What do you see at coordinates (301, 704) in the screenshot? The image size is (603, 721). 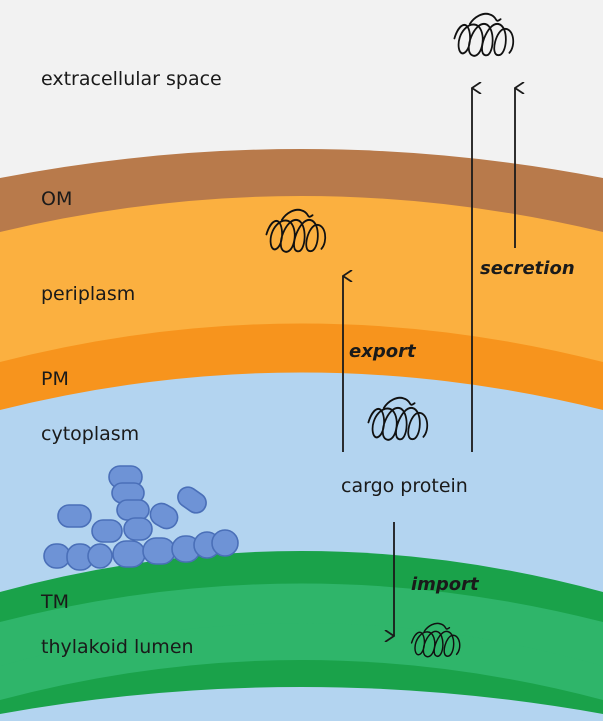 I see `lower-cytoplasm-layer` at bounding box center [301, 704].